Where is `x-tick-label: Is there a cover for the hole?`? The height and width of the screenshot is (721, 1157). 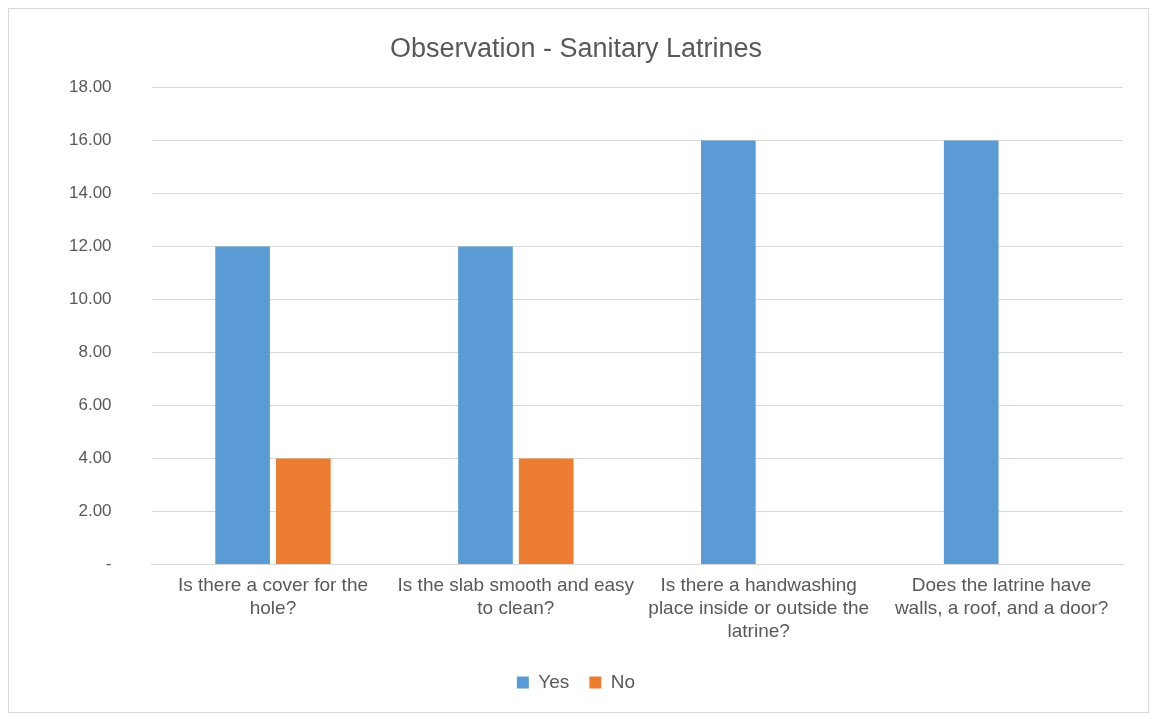 x-tick-label: Is there a cover for the hole? is located at coordinates (273, 596).